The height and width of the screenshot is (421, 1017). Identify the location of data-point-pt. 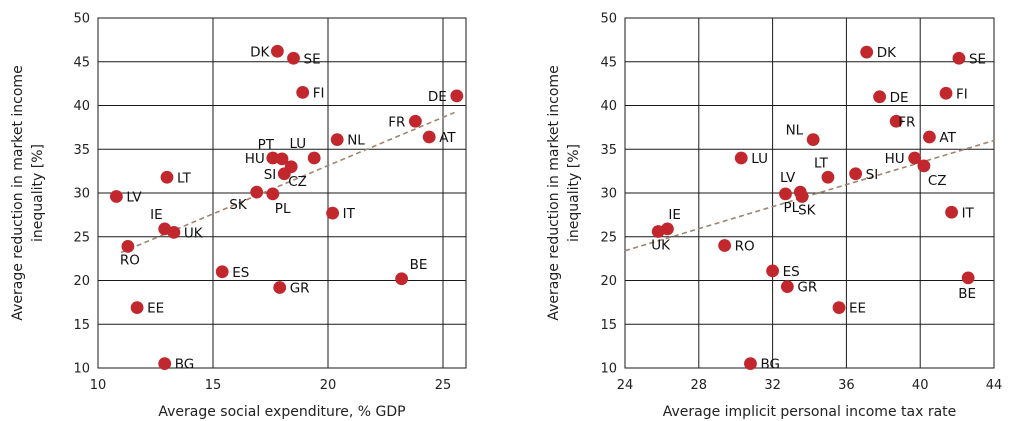
(282, 159).